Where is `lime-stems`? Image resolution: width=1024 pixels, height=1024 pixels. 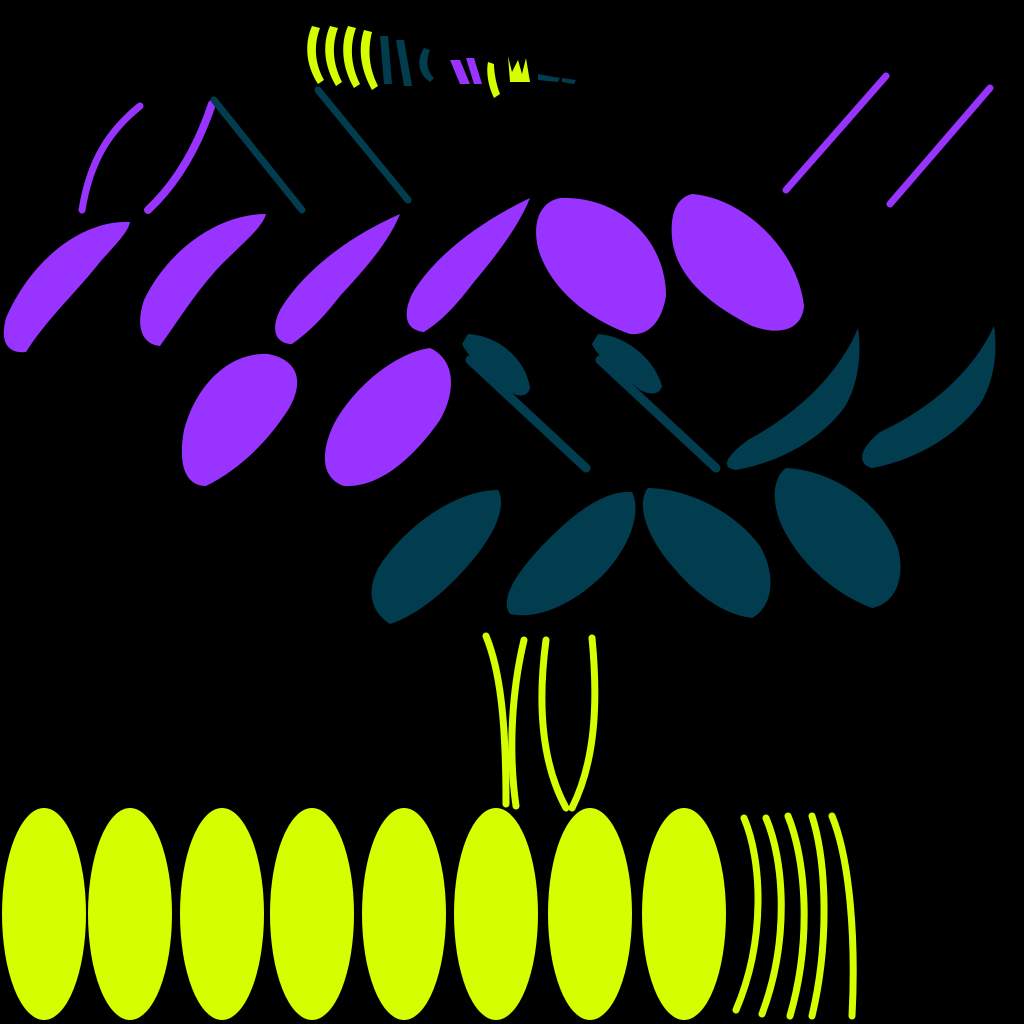 lime-stems is located at coordinates (540, 722).